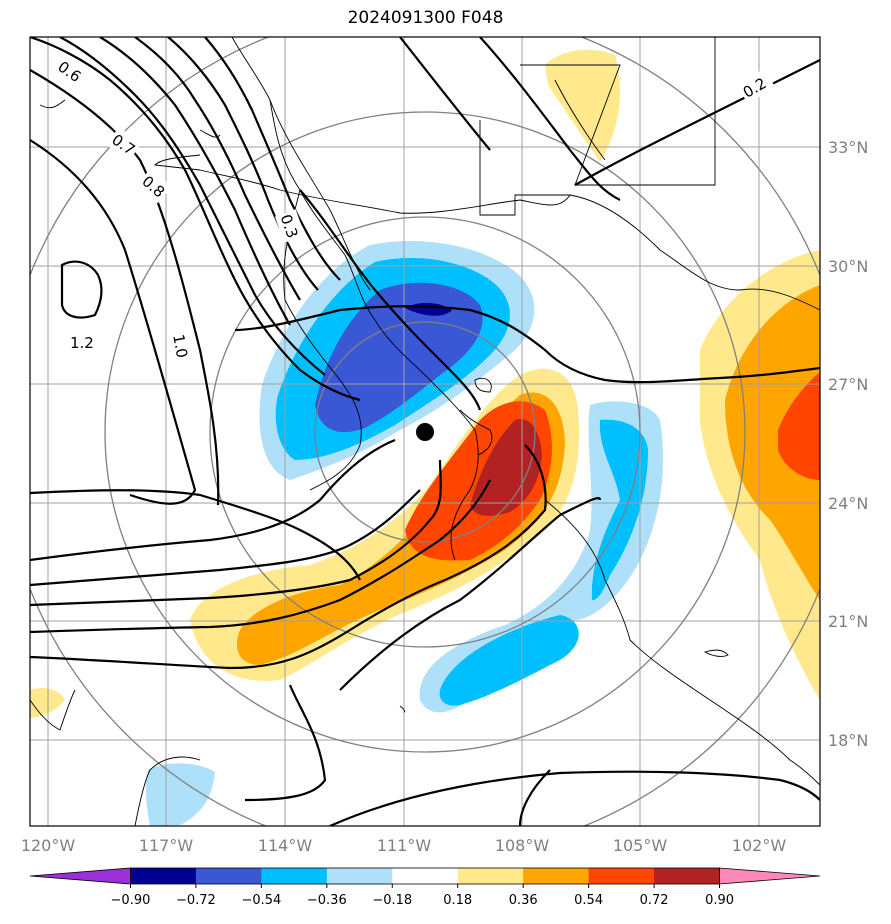 The image size is (891, 924). I want to click on colorbar-extend-max, so click(770, 876).